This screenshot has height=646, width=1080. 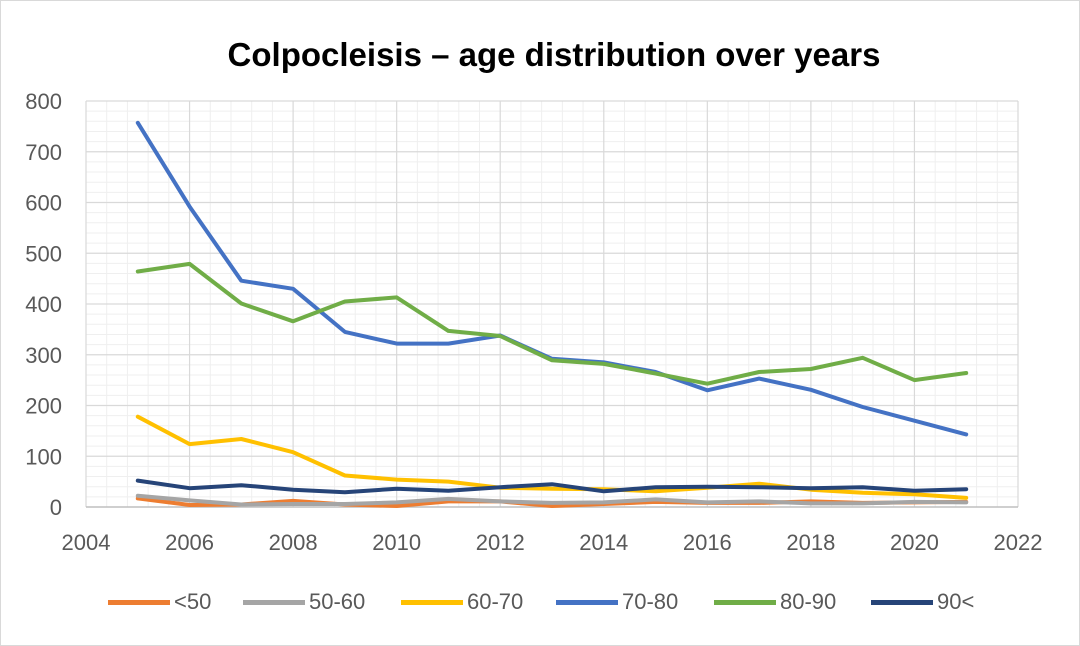 What do you see at coordinates (193, 601) in the screenshot?
I see `legend-label: <50` at bounding box center [193, 601].